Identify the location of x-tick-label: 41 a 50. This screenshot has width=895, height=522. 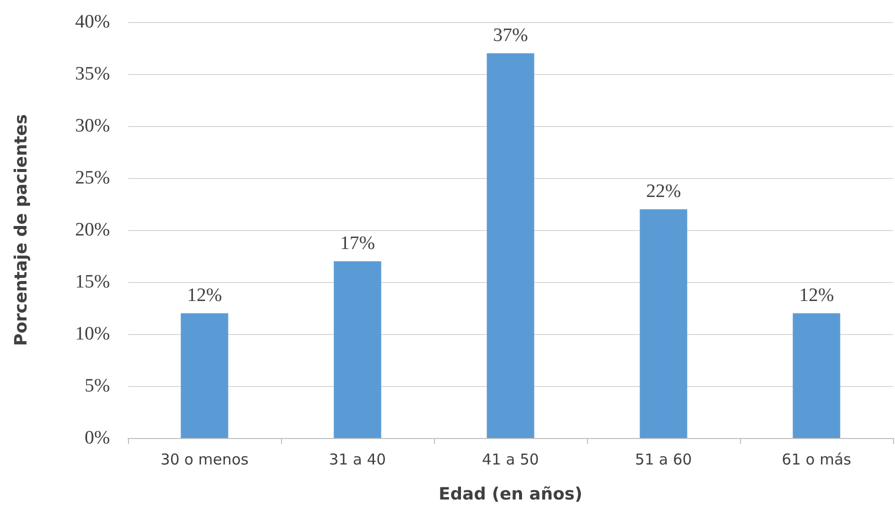
(510, 459).